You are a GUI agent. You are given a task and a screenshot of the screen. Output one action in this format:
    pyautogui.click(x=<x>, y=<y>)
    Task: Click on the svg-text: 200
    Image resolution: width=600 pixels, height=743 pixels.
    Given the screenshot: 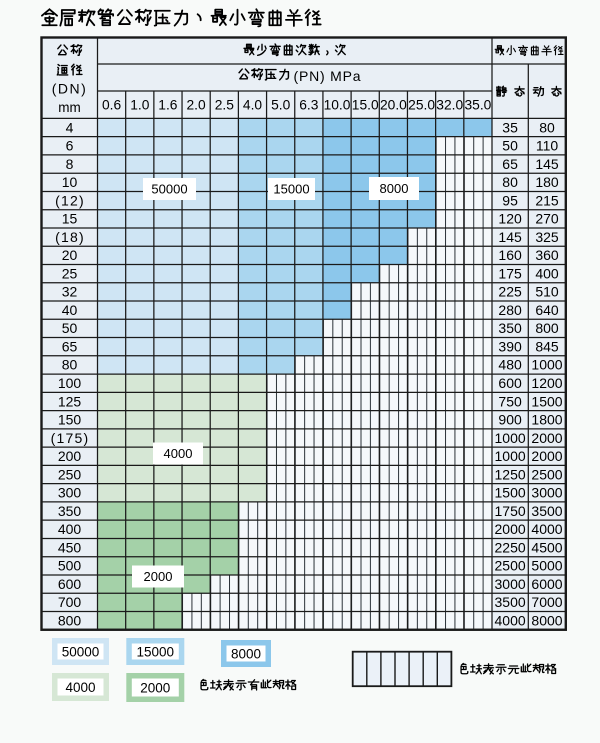 What is the action you would take?
    pyautogui.click(x=70, y=456)
    